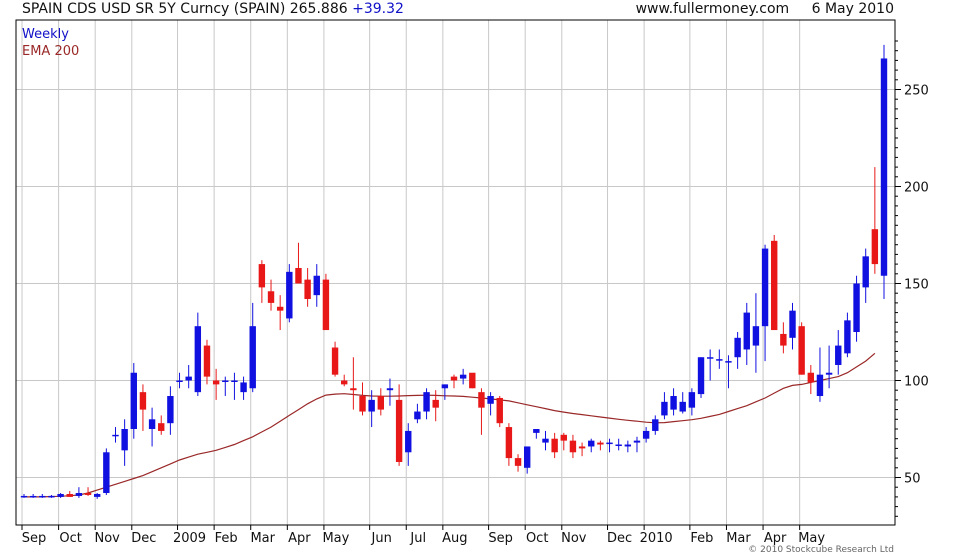 The width and height of the screenshot is (980, 560). What do you see at coordinates (500, 538) in the screenshot?
I see `x-tick-label: Sep` at bounding box center [500, 538].